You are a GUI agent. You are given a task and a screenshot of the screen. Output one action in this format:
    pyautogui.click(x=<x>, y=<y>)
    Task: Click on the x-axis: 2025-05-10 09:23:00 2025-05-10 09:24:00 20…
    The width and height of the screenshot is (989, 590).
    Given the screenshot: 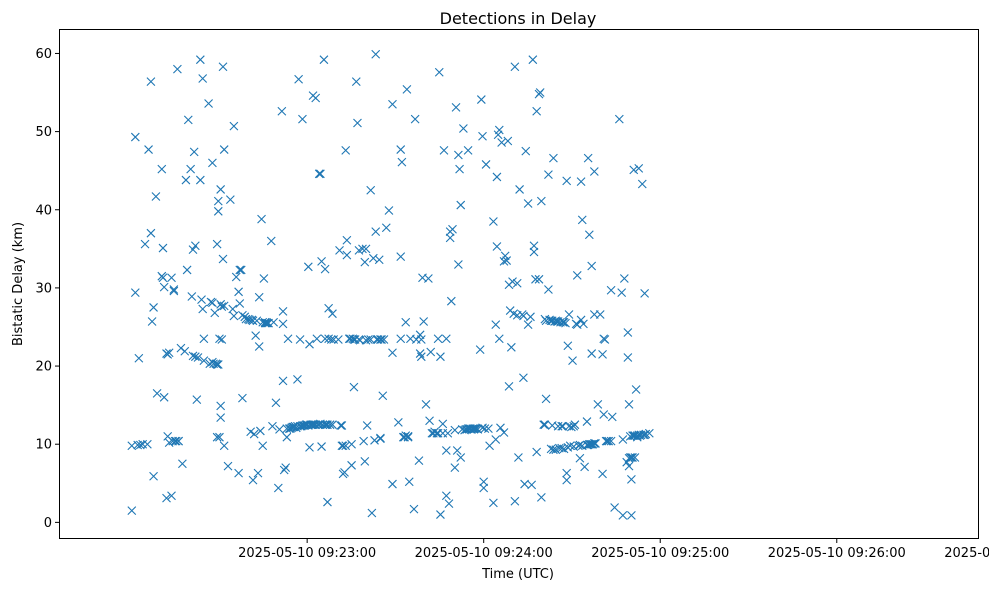 What is the action you would take?
    pyautogui.click(x=613, y=549)
    